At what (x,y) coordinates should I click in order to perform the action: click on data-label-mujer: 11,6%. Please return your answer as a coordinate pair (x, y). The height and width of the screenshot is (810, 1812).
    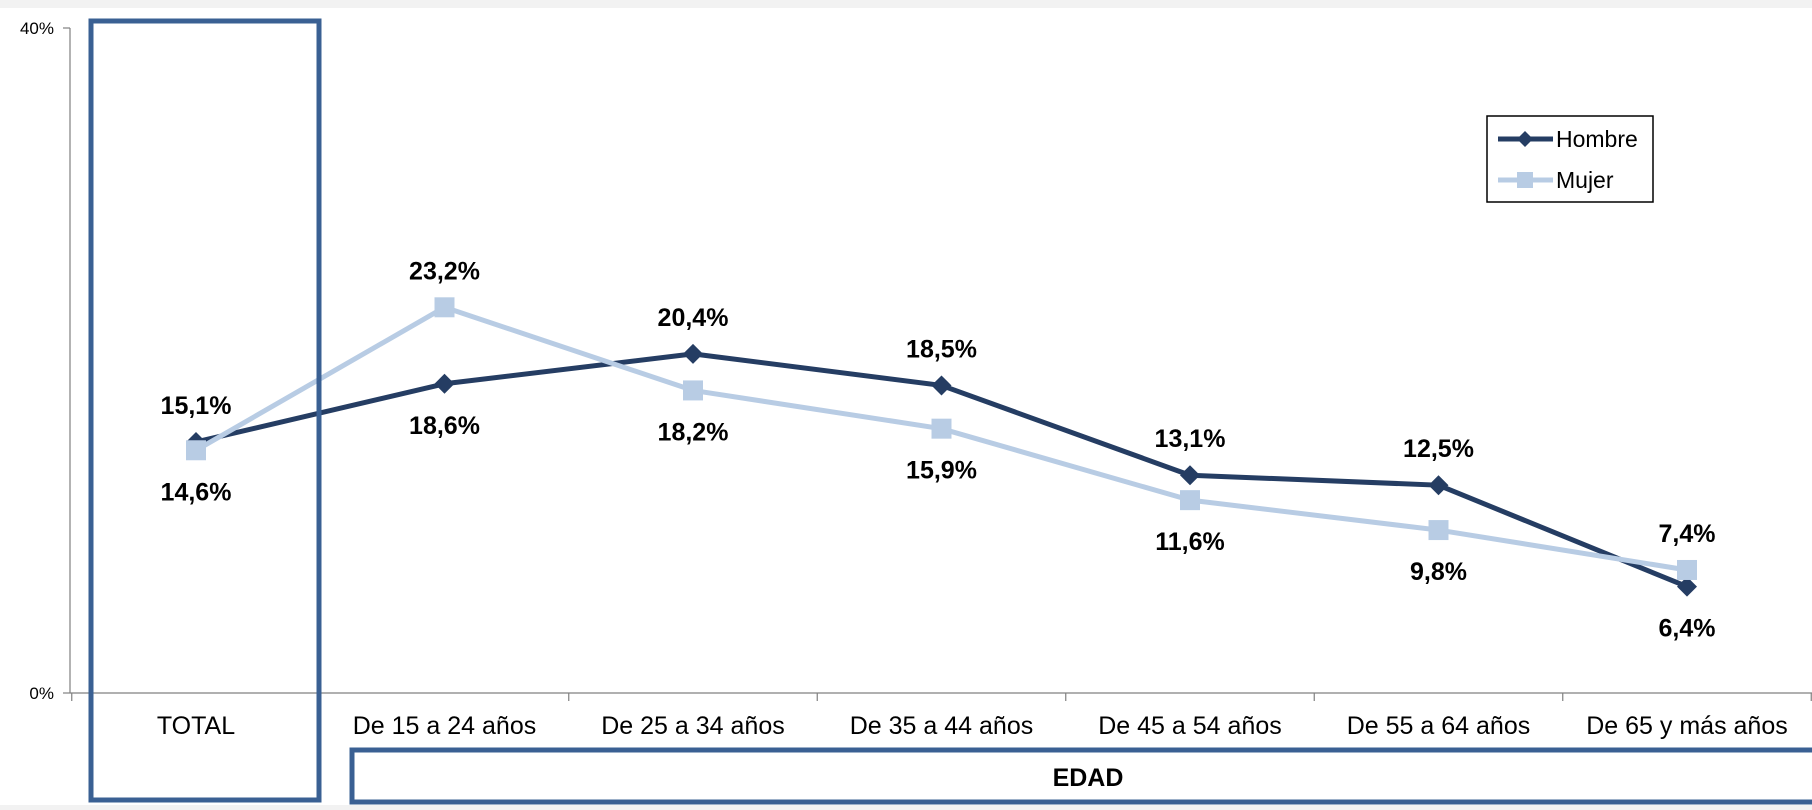
    Looking at the image, I should click on (1190, 542).